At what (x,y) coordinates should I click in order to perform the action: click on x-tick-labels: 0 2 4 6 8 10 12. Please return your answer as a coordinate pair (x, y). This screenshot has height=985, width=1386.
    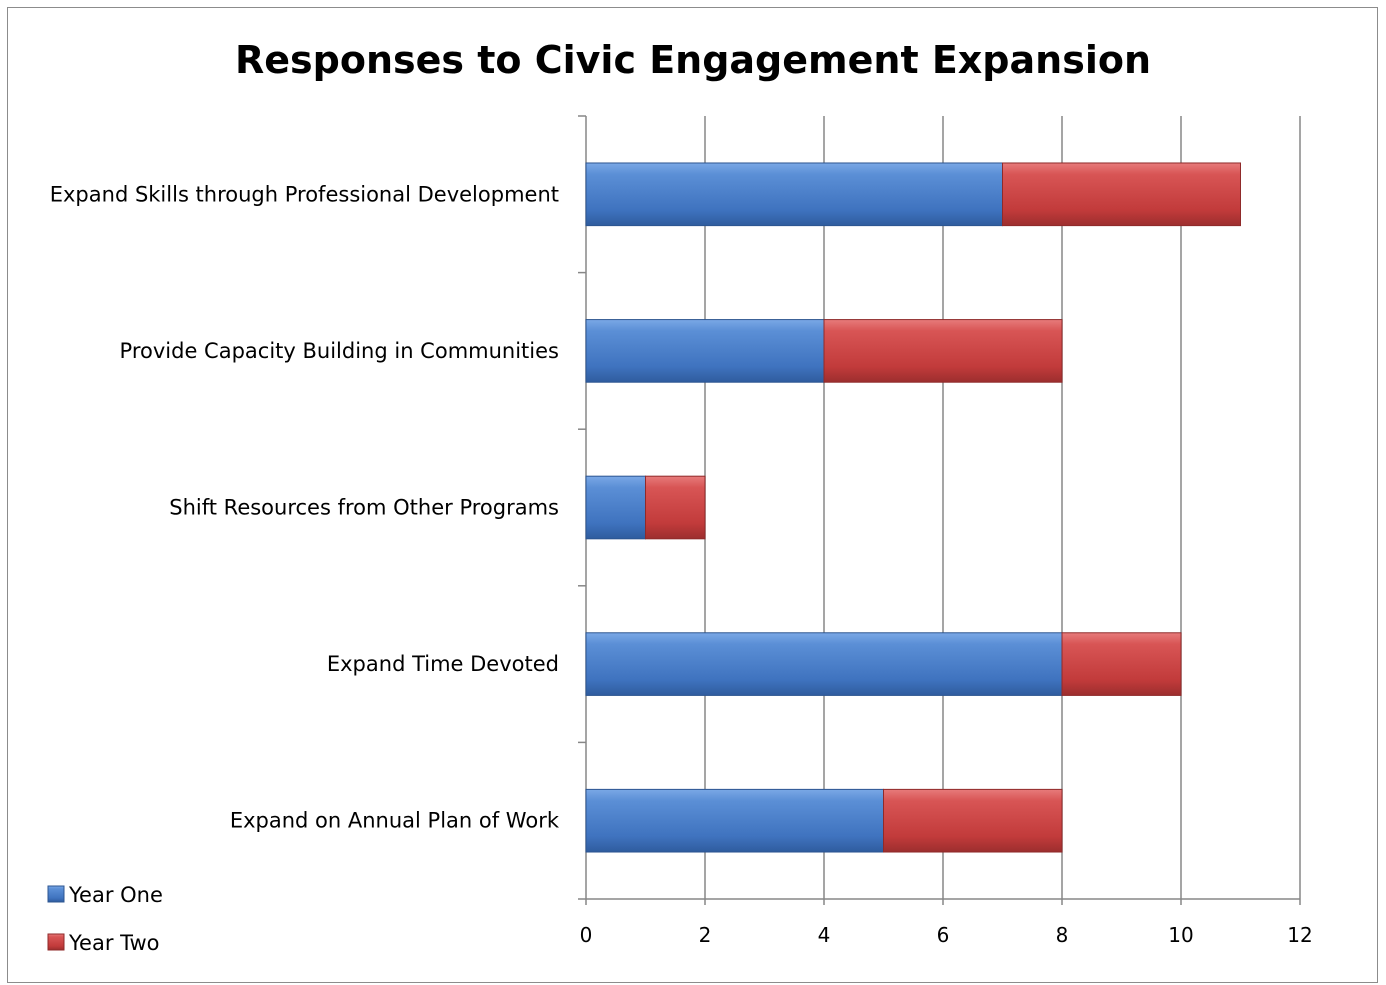
    Looking at the image, I should click on (946, 935).